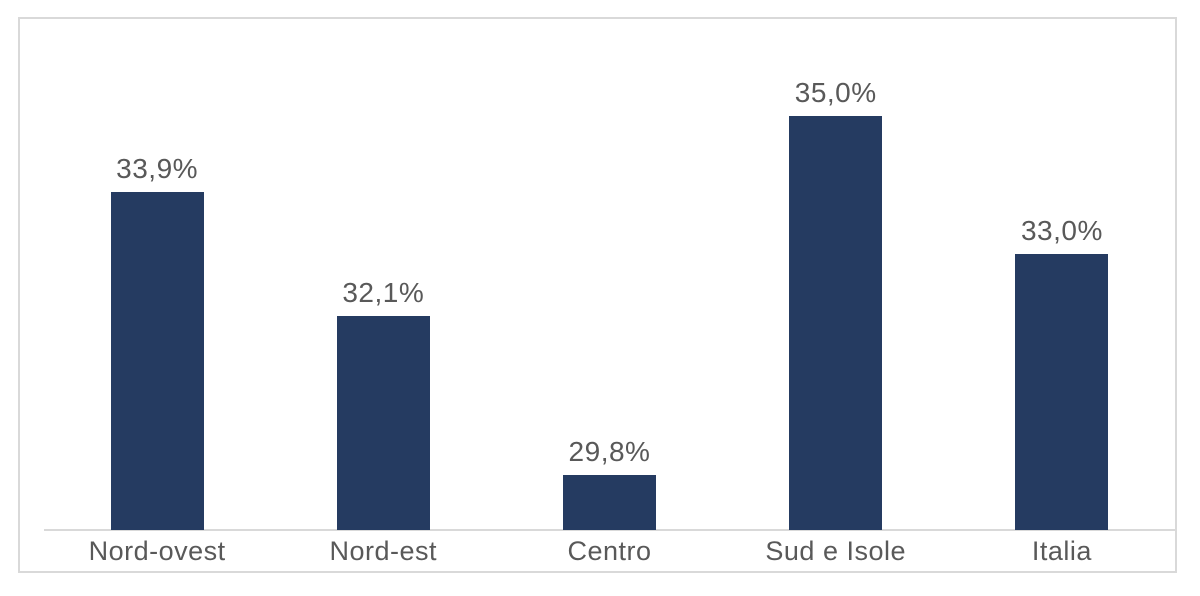  Describe the element at coordinates (1061, 230) in the screenshot. I see `bar-value-label: 33,0%` at that location.